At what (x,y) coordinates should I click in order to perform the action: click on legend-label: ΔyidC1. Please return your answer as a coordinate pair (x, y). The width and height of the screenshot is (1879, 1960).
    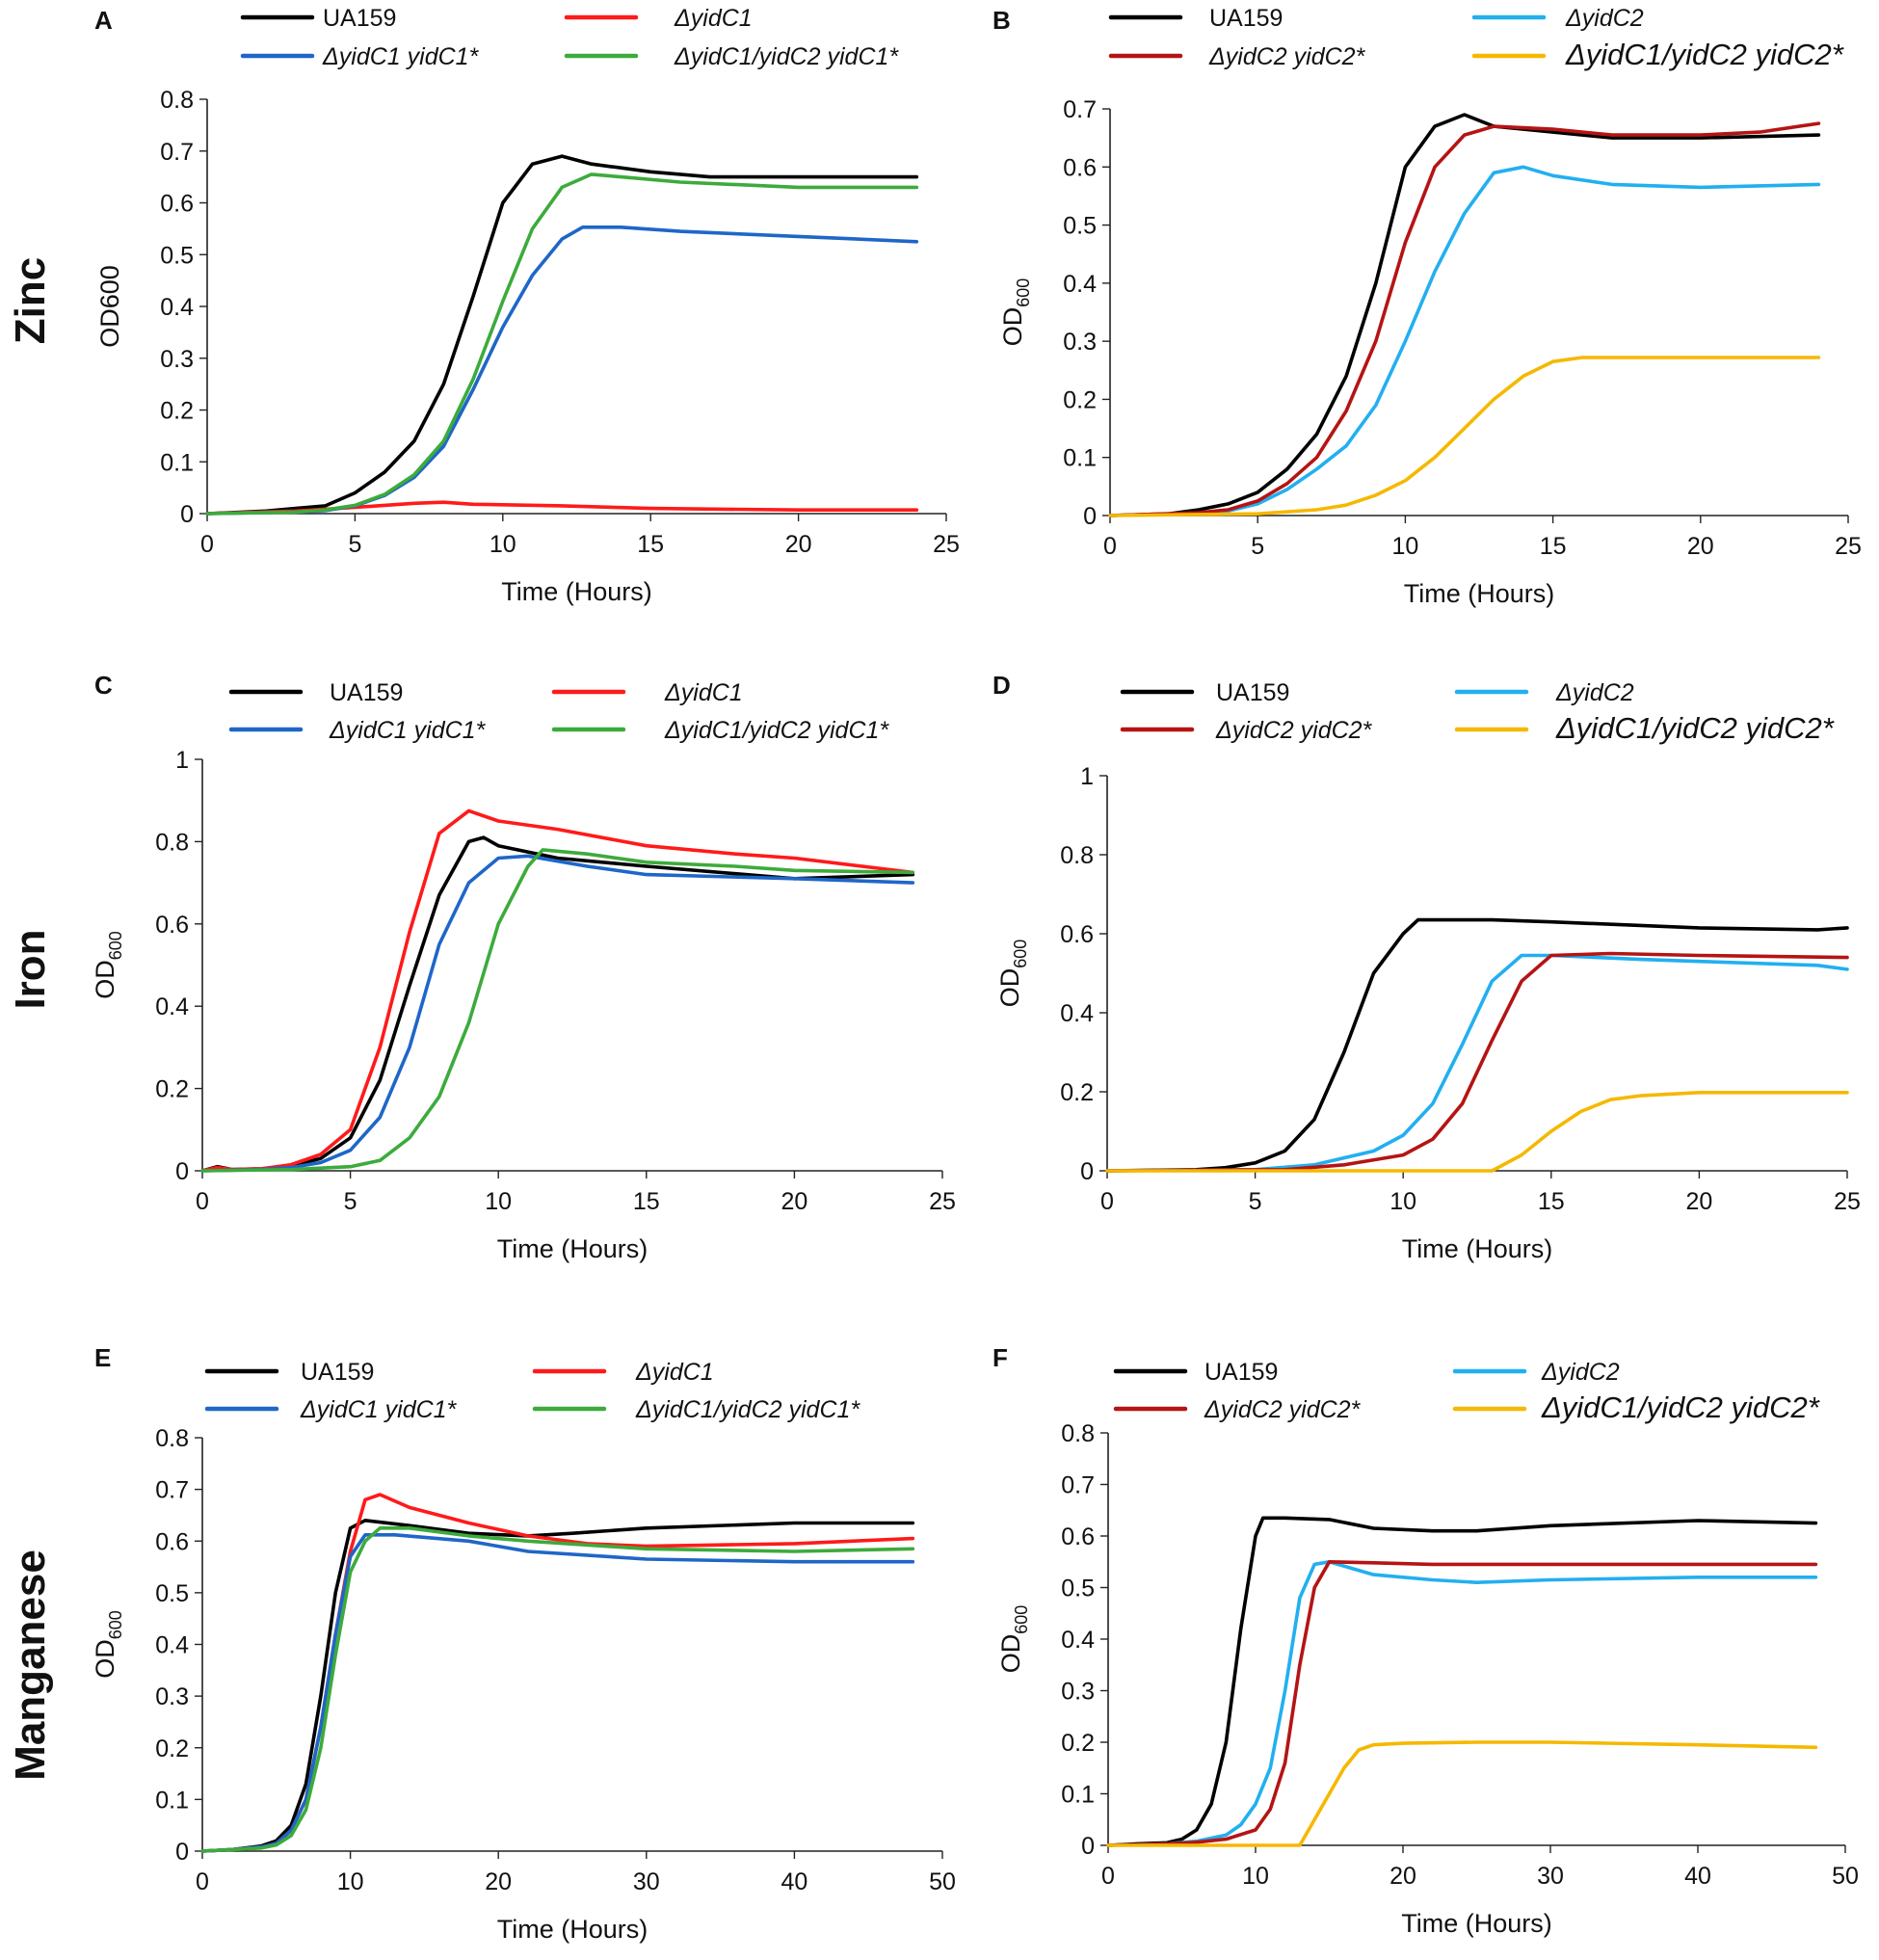
    Looking at the image, I should click on (704, 692).